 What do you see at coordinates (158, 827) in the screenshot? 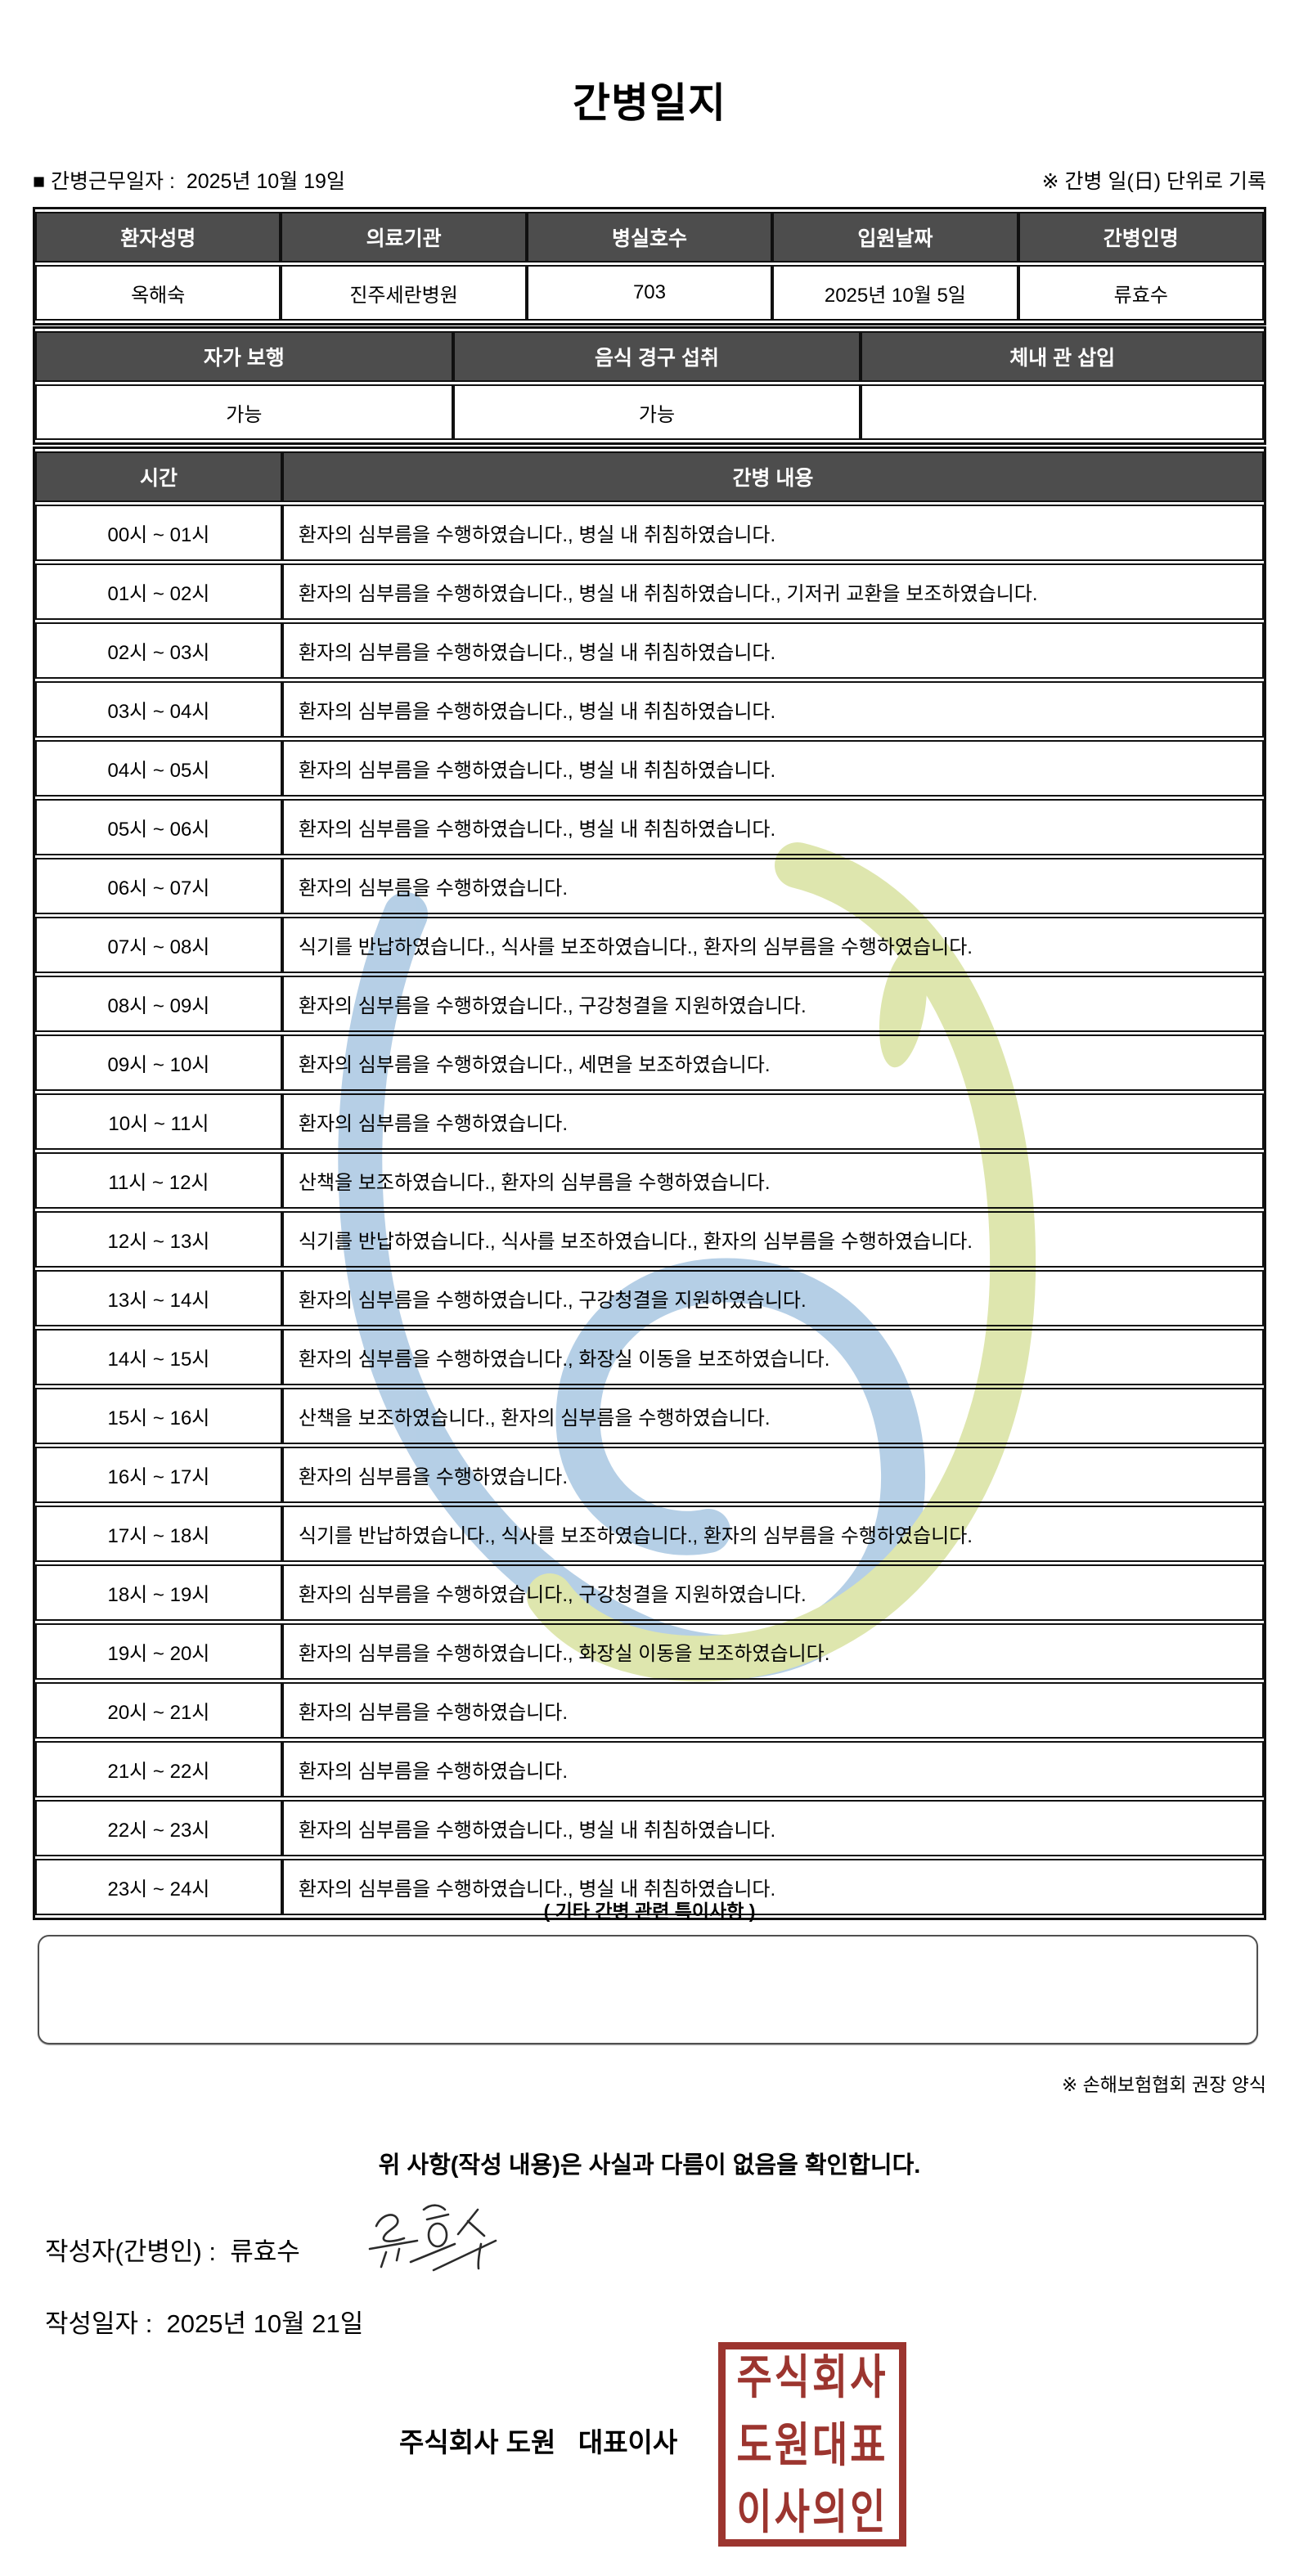
I see `time-range-cell: 05시 ~ 06시` at bounding box center [158, 827].